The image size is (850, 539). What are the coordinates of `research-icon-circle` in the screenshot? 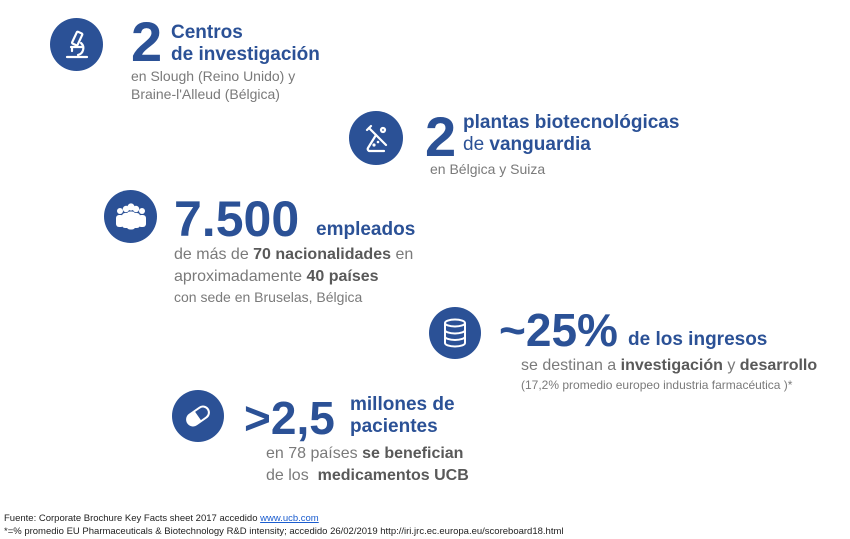 It's located at (76, 44).